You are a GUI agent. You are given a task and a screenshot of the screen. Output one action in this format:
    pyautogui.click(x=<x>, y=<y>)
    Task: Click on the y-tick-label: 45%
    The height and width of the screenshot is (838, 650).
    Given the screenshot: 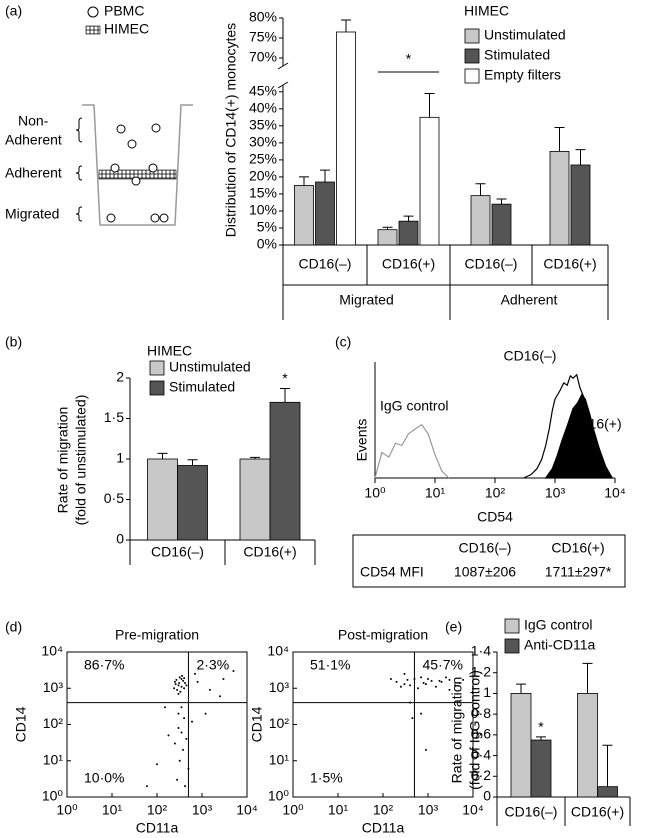 What is the action you would take?
    pyautogui.click(x=263, y=91)
    